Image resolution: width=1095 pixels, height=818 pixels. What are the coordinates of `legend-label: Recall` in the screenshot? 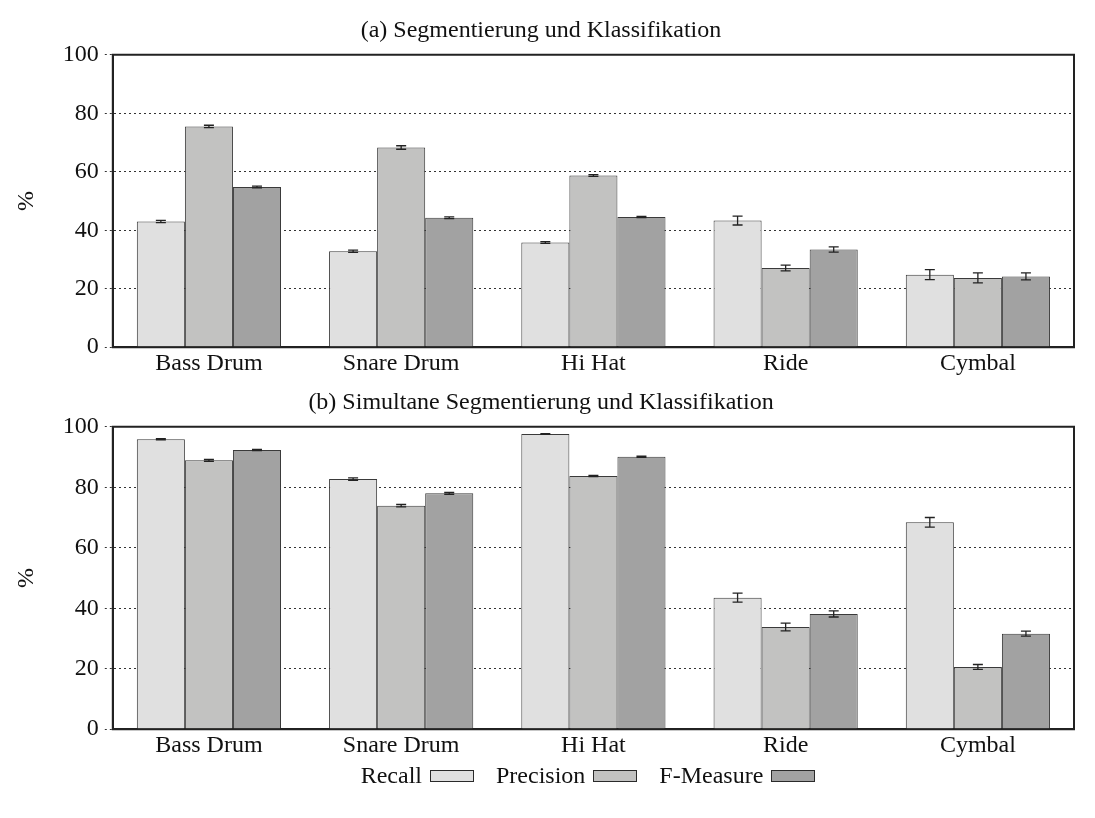 It's located at (391, 775).